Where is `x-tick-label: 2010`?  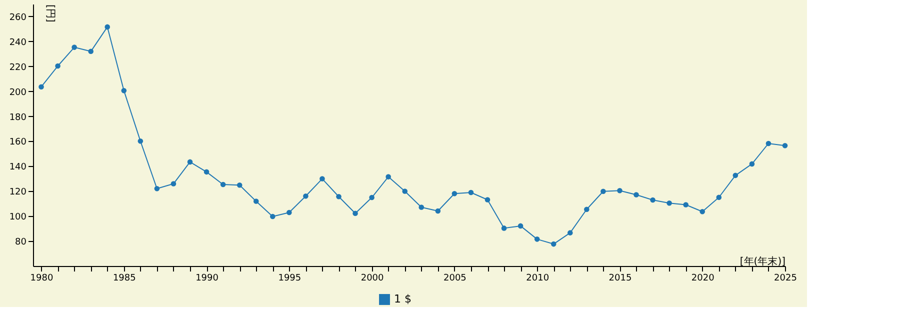
x-tick-label: 2010 is located at coordinates (538, 279).